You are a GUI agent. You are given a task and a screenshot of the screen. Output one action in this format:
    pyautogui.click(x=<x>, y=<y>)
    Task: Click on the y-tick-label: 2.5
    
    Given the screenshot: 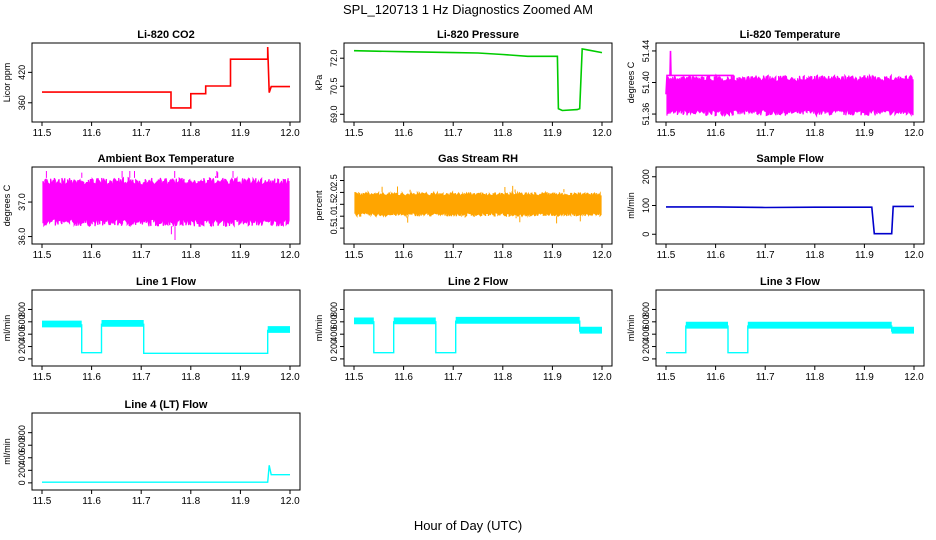 What is the action you would take?
    pyautogui.click(x=334, y=180)
    